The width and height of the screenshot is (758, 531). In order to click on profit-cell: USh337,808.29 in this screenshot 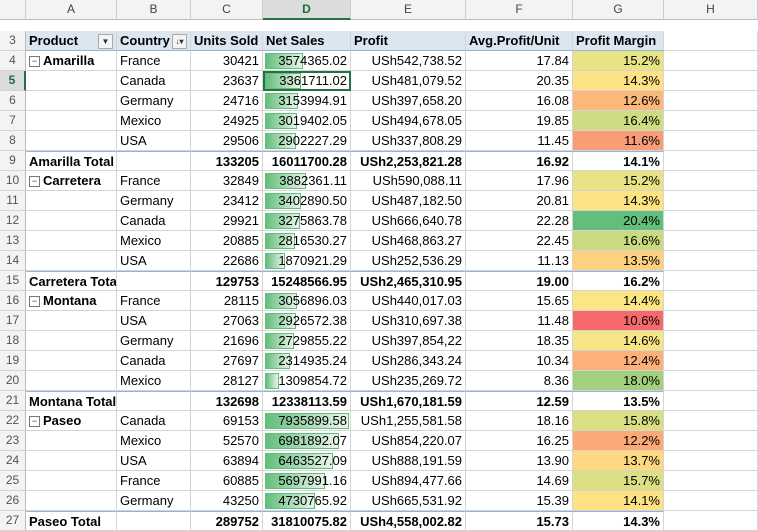, I will do `click(408, 141)`.